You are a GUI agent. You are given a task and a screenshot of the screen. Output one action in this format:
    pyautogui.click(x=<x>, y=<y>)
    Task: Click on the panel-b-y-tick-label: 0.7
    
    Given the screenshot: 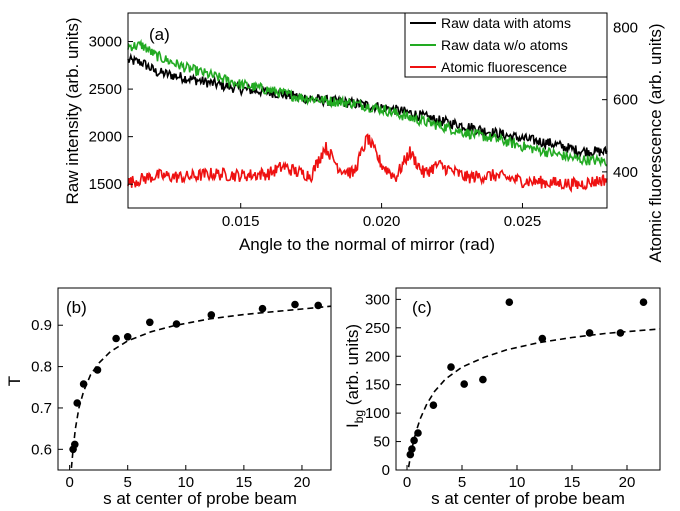 What is the action you would take?
    pyautogui.click(x=41, y=408)
    